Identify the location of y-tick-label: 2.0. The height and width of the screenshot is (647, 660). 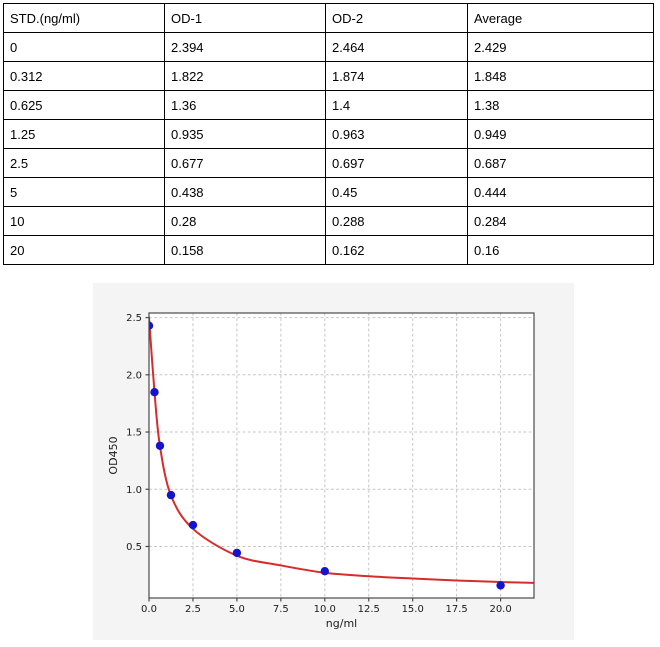
(134, 375).